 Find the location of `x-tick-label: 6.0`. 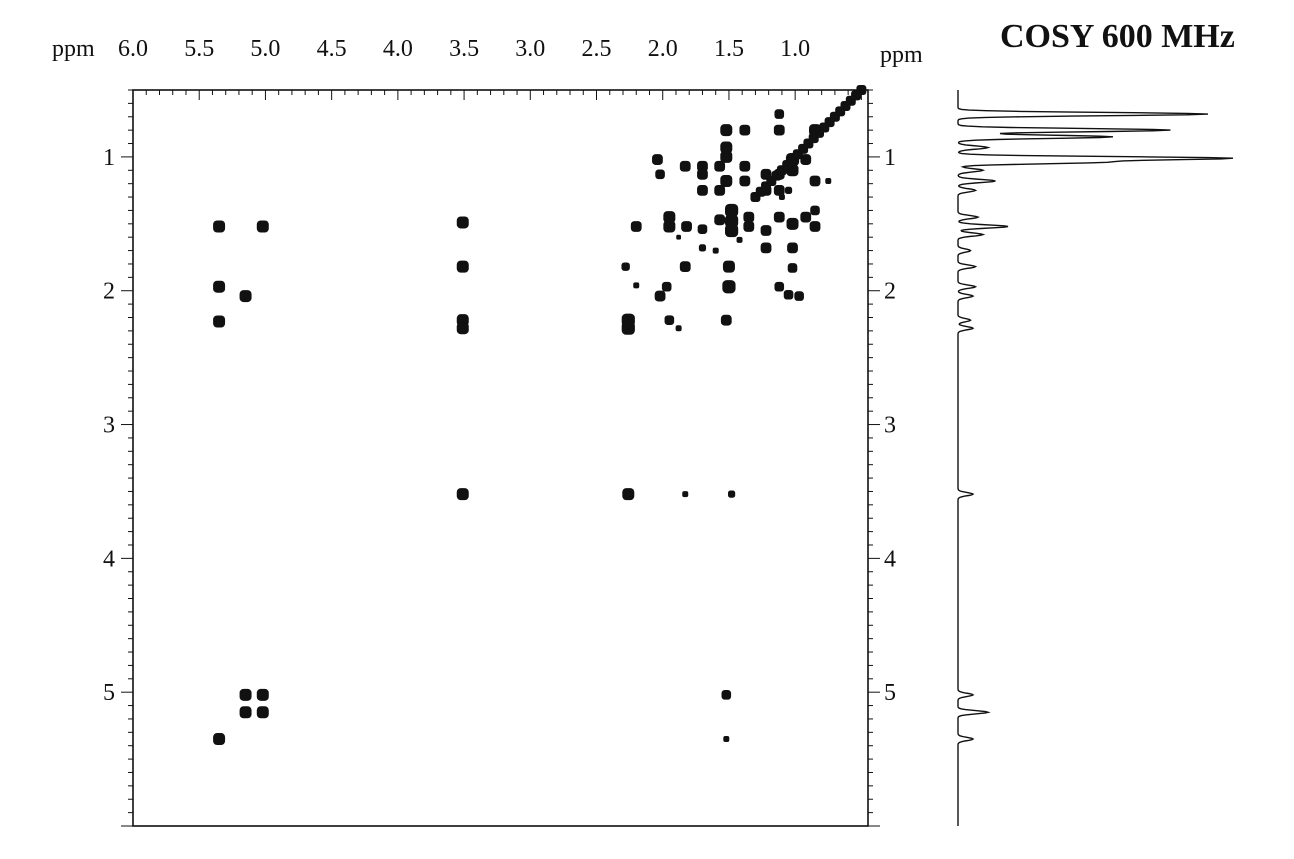

x-tick-label: 6.0 is located at coordinates (133, 49).